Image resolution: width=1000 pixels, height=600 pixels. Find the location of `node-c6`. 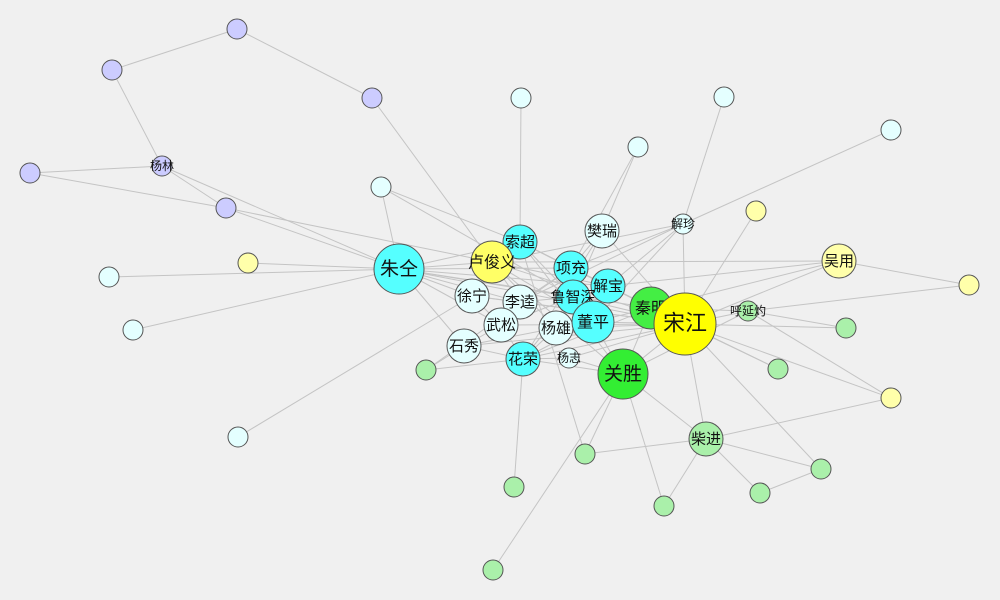

node-c6 is located at coordinates (109, 277).